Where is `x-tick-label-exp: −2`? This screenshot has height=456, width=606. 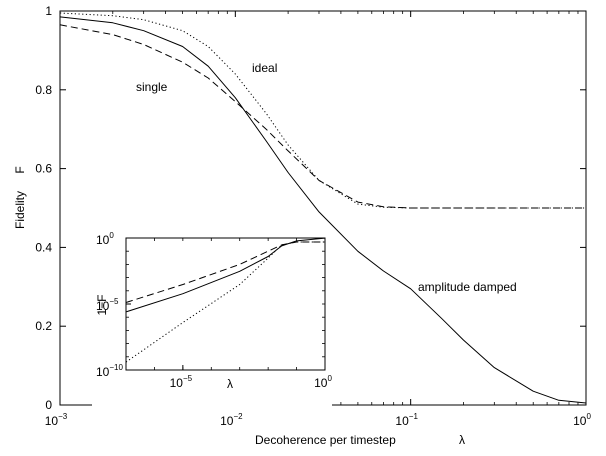
x-tick-label-exp: −2 is located at coordinates (238, 416).